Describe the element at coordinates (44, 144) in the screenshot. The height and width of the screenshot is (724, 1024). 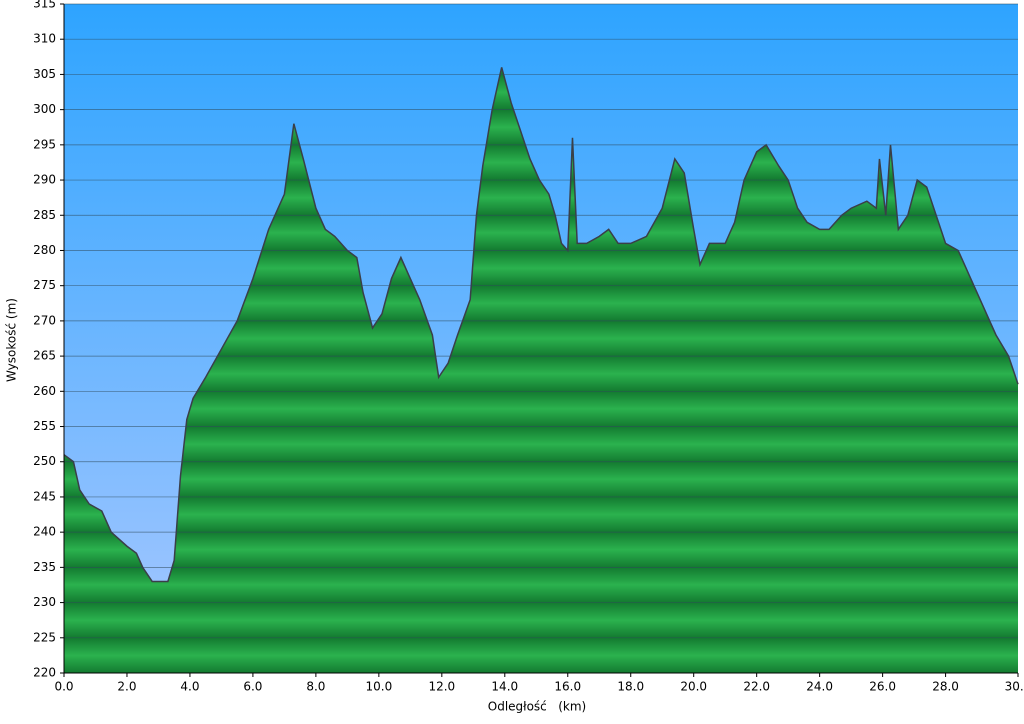
I see `y-tick-label: 295` at that location.